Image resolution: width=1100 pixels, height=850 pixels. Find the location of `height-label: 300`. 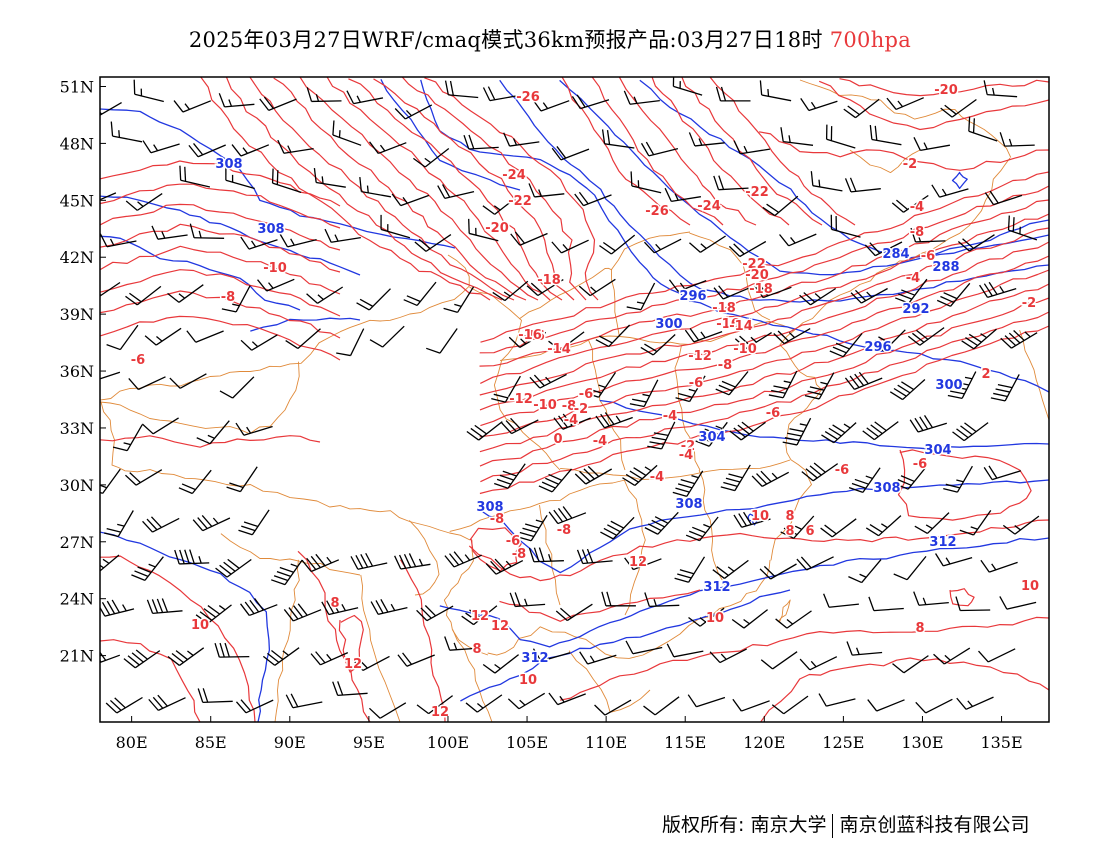

height-label: 300 is located at coordinates (948, 385).